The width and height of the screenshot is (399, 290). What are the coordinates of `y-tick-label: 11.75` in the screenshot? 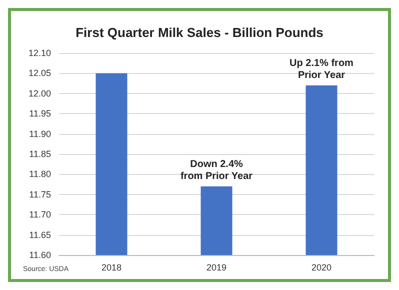 It's located at (40, 194).